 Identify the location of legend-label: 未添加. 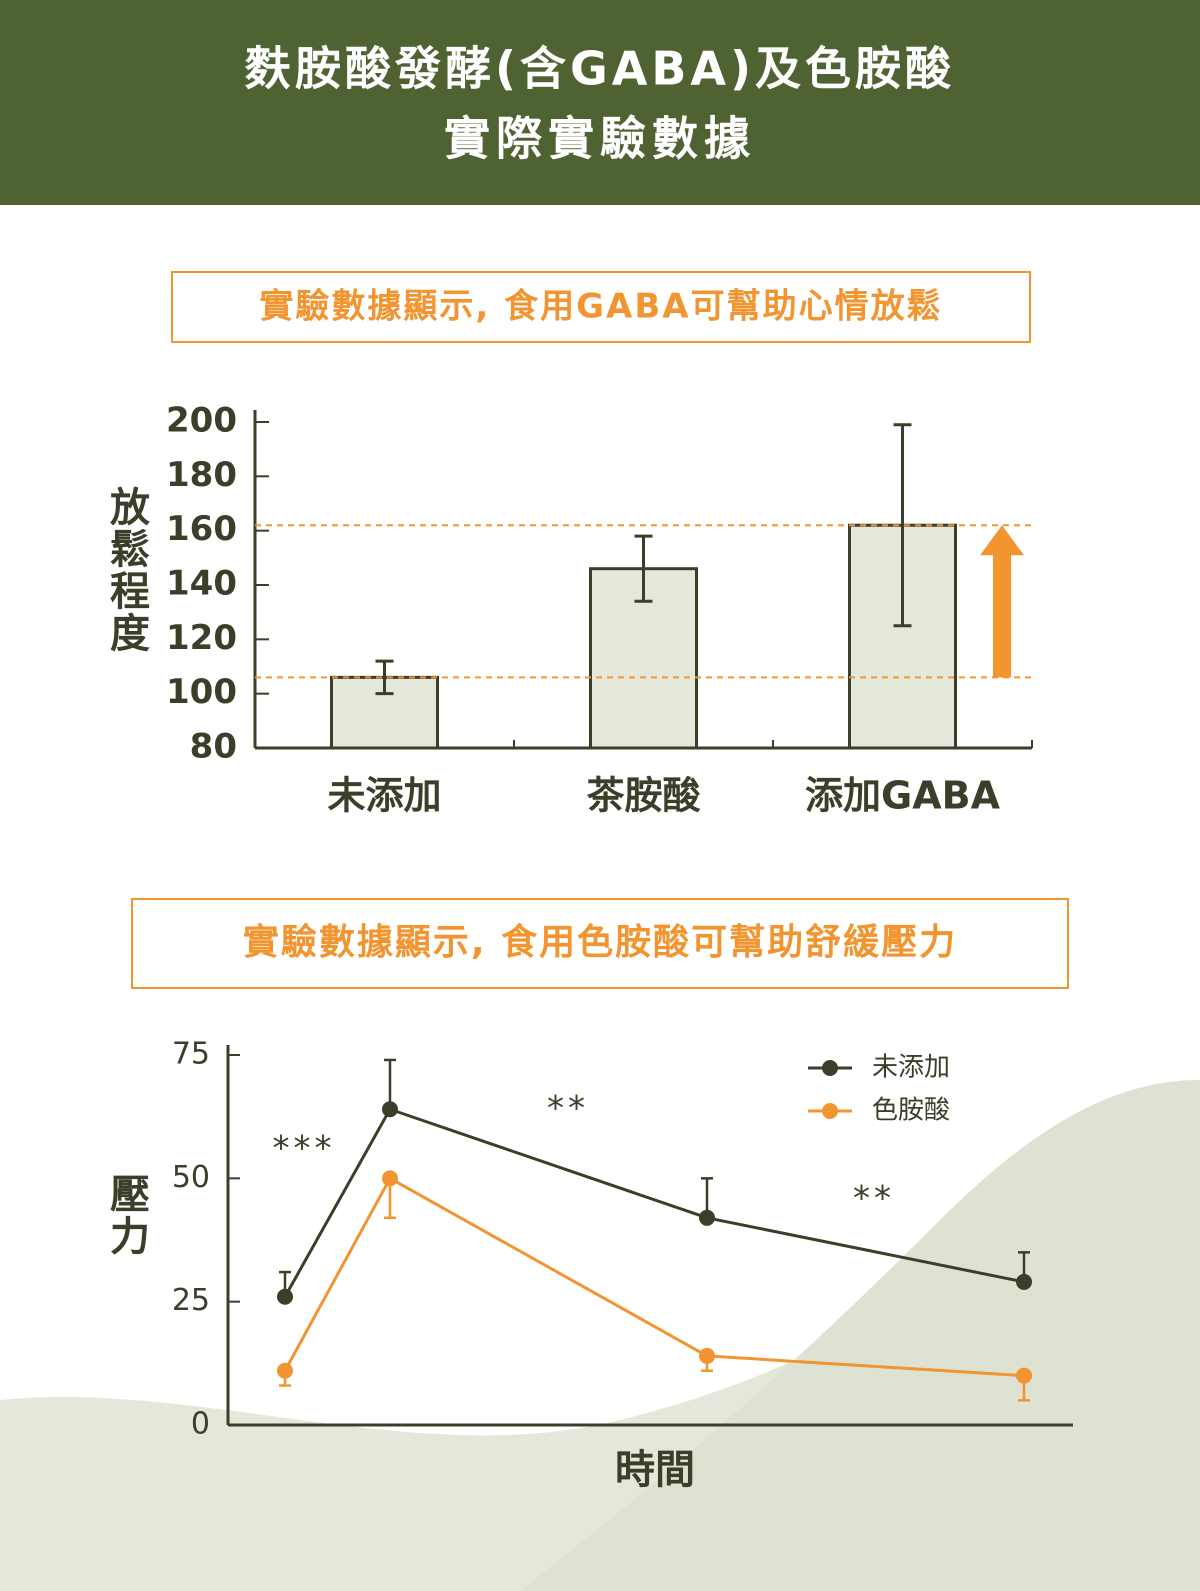
(911, 1068).